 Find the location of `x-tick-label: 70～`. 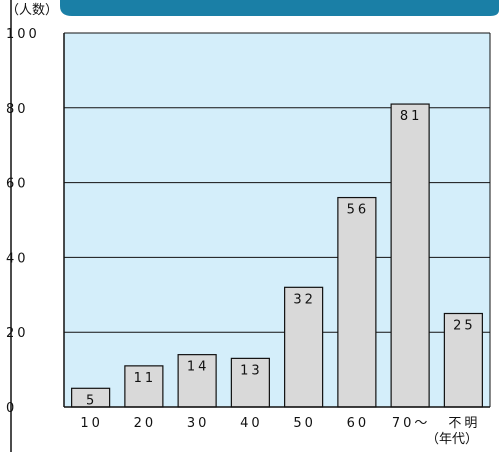

x-tick-label: 70～ is located at coordinates (411, 423).